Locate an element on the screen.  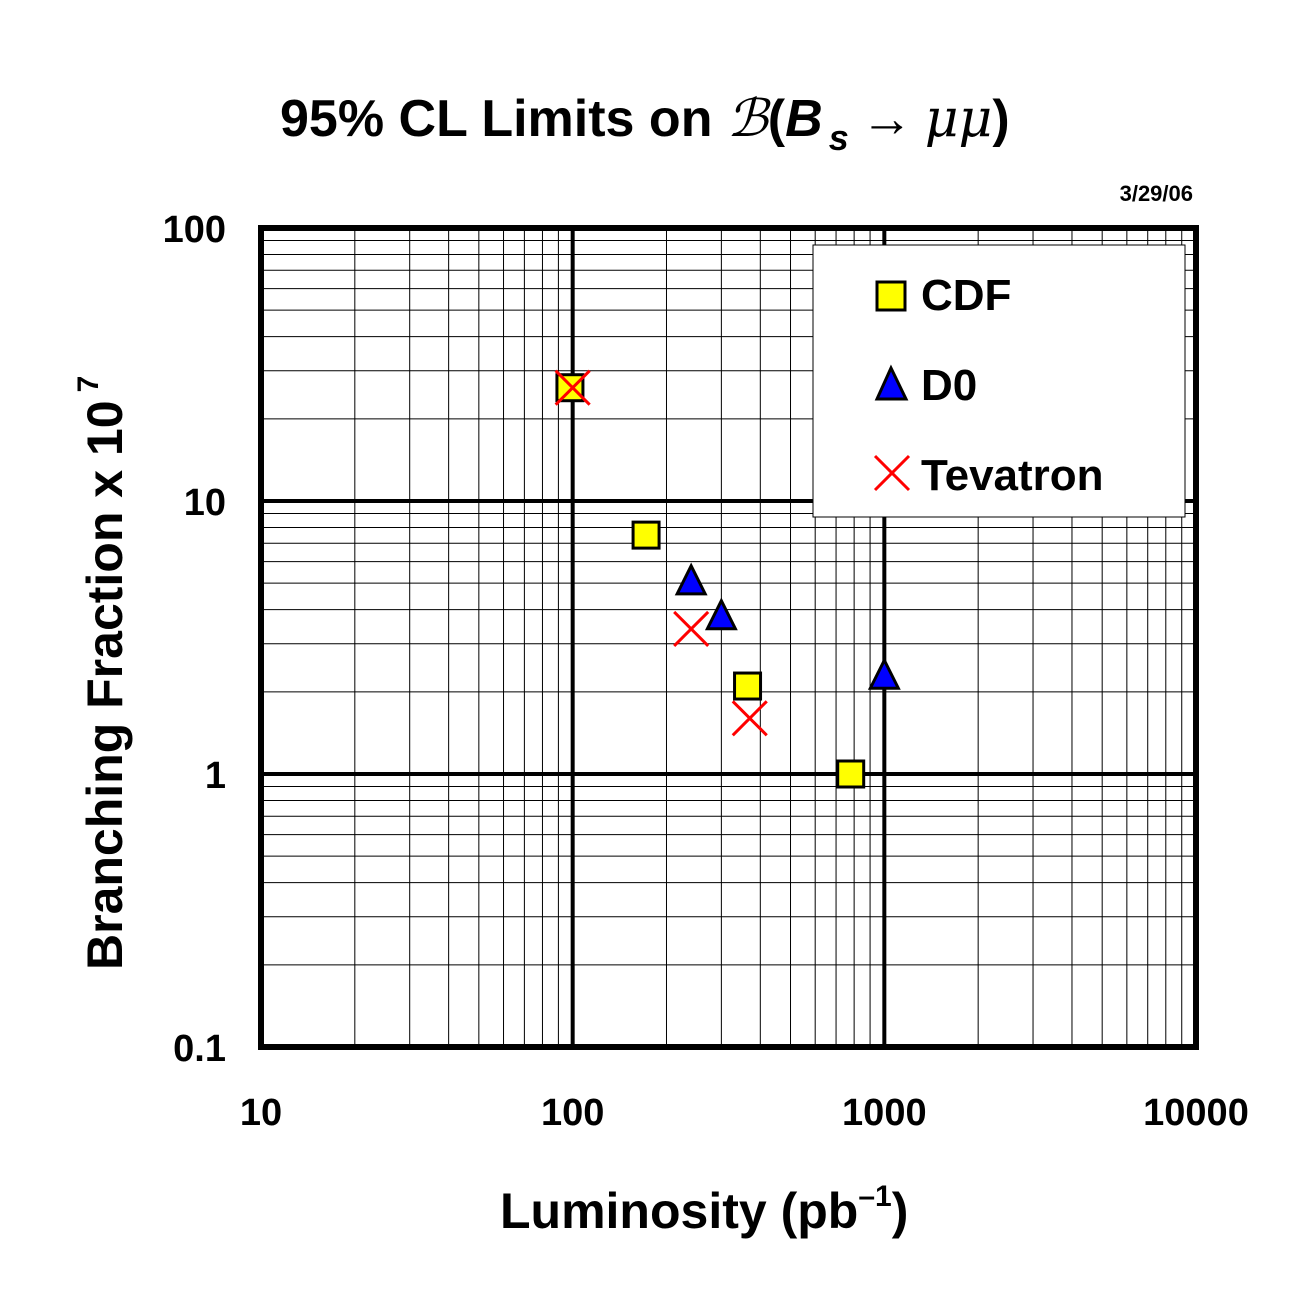
chart-title-prefix: 95% CL Limits on is located at coordinates (503, 119).